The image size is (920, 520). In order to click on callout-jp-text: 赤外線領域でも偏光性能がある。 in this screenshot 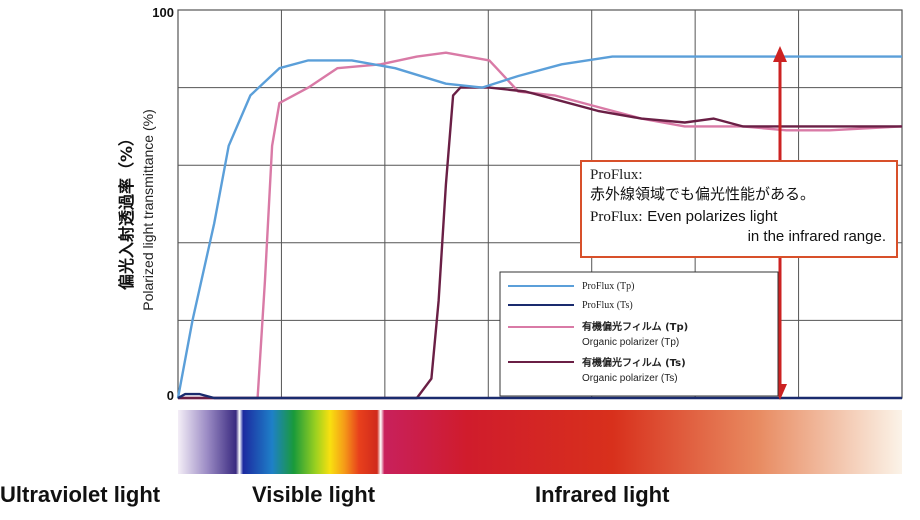, I will do `click(703, 194)`.